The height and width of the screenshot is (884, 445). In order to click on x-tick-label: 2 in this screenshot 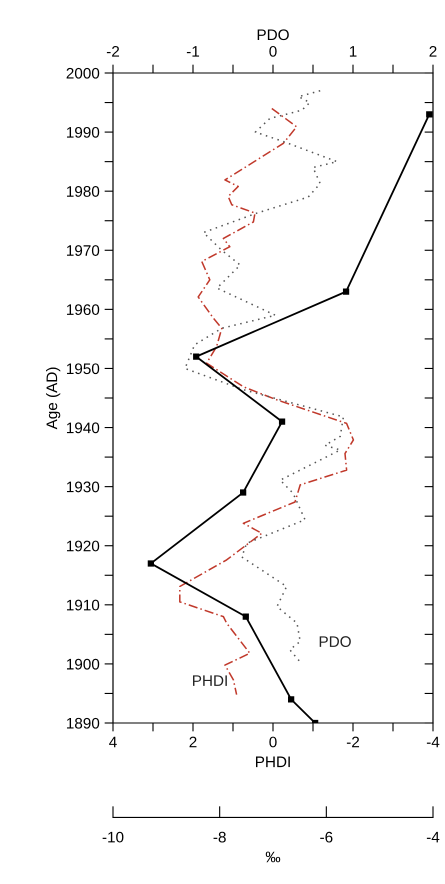, I will do `click(193, 742)`.